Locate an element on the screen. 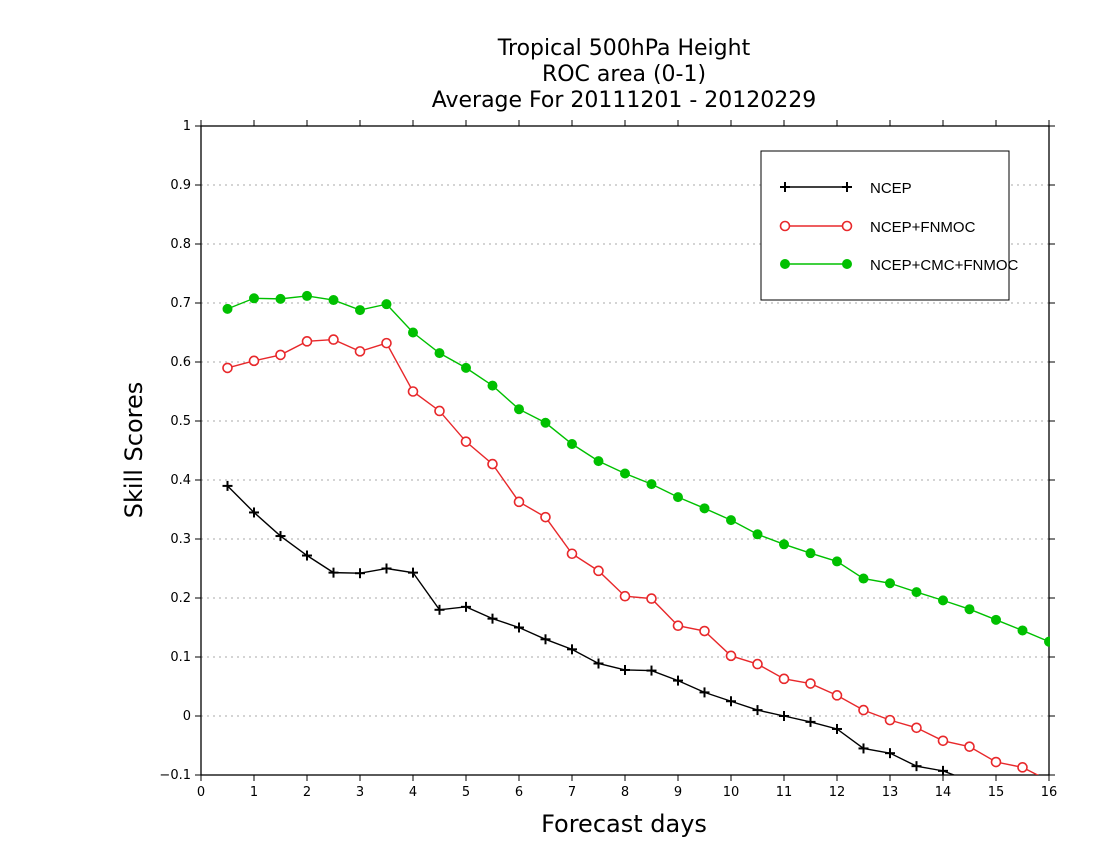 The width and height of the screenshot is (1100, 850). x-tick-label: 10 is located at coordinates (731, 792).